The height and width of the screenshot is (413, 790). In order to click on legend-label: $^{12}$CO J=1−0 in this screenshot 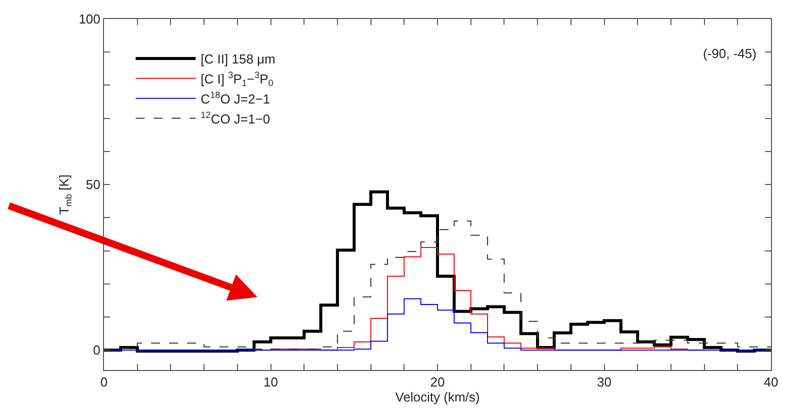, I will do `click(235, 118)`.